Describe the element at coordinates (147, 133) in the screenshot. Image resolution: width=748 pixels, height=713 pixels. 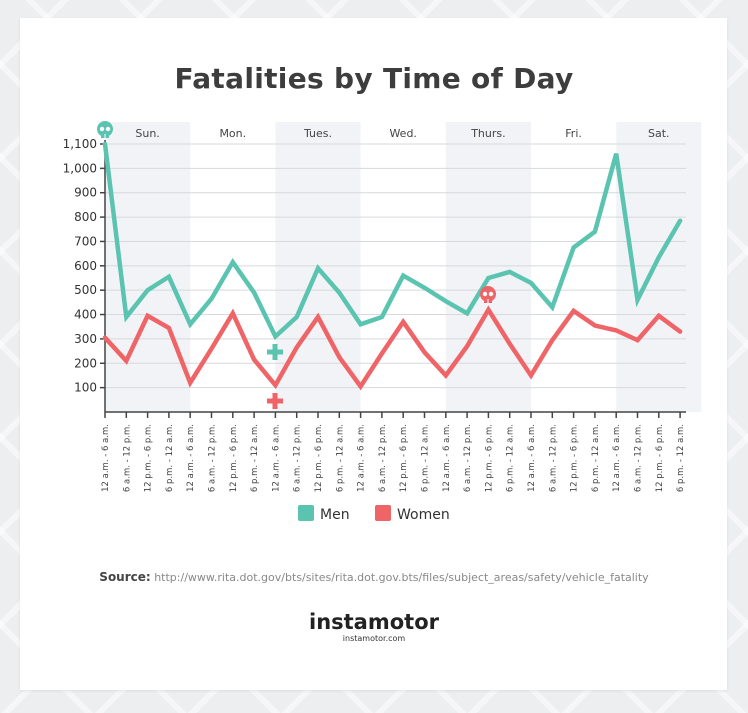
I see `day-label: Sun.` at that location.